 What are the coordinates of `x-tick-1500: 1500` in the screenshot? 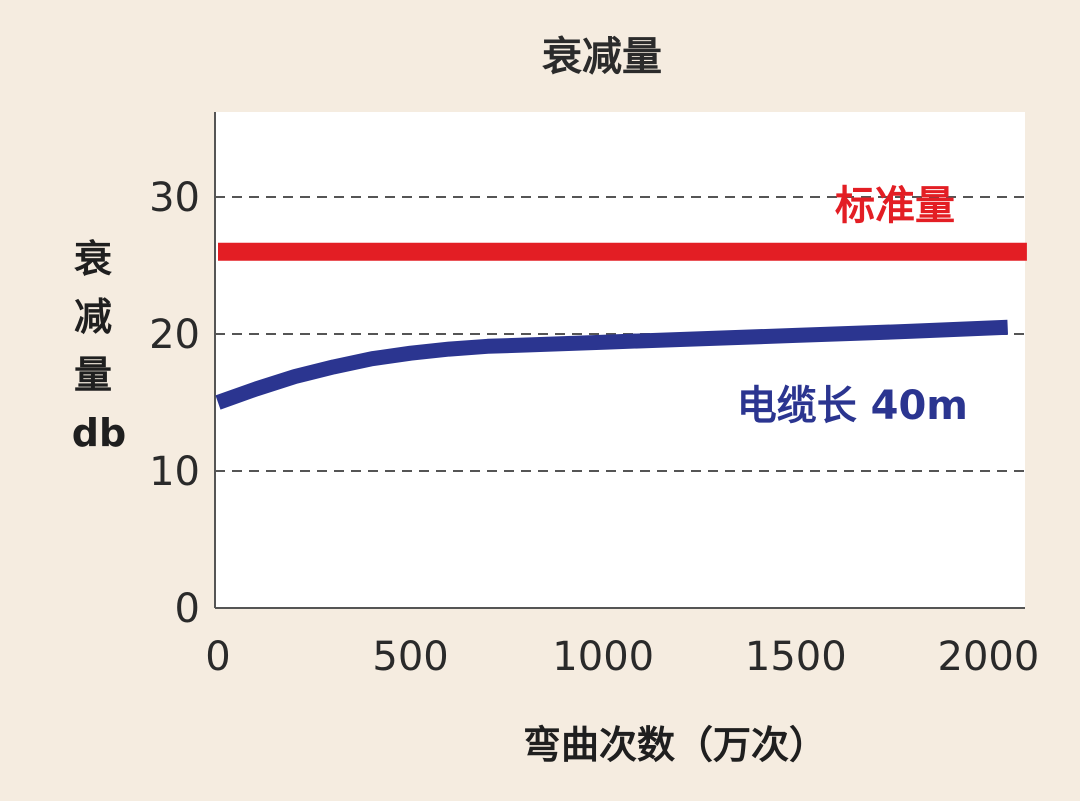 It's located at (796, 657).